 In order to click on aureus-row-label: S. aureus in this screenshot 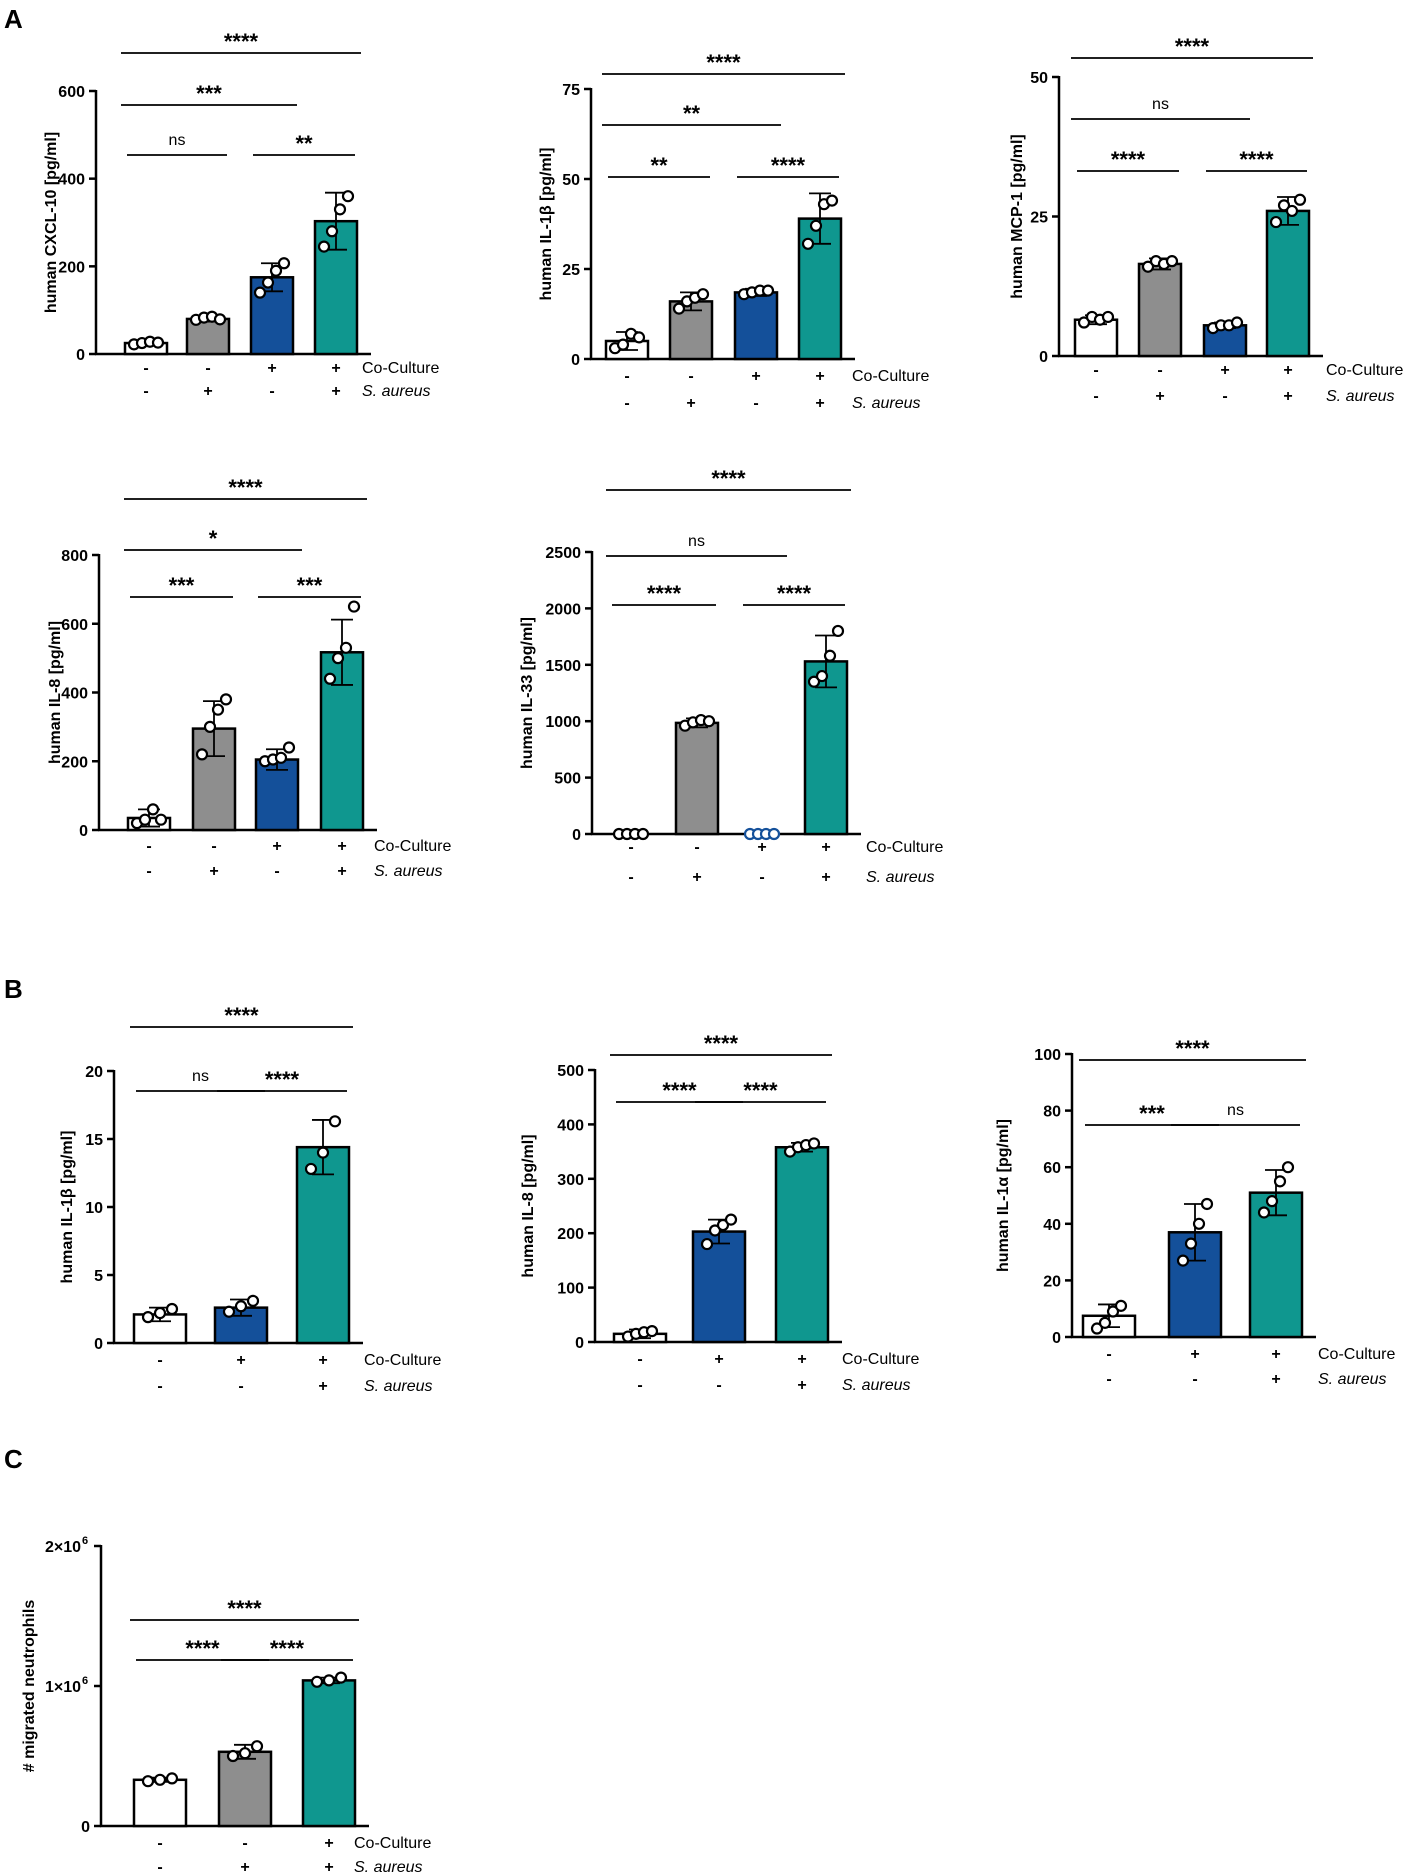, I will do `click(1352, 1379)`.